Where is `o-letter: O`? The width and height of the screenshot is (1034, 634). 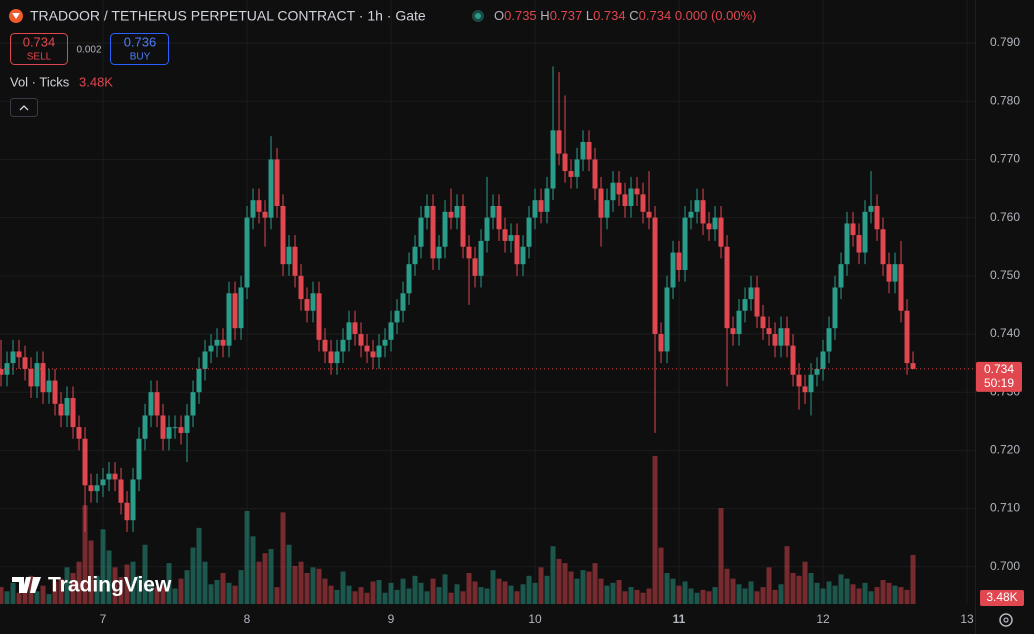 o-letter: O is located at coordinates (499, 15).